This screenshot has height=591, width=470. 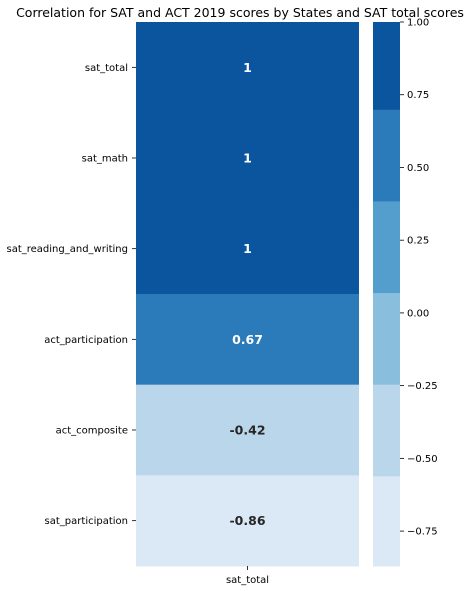 I want to click on cell-annotation: 0.67, so click(x=247, y=339).